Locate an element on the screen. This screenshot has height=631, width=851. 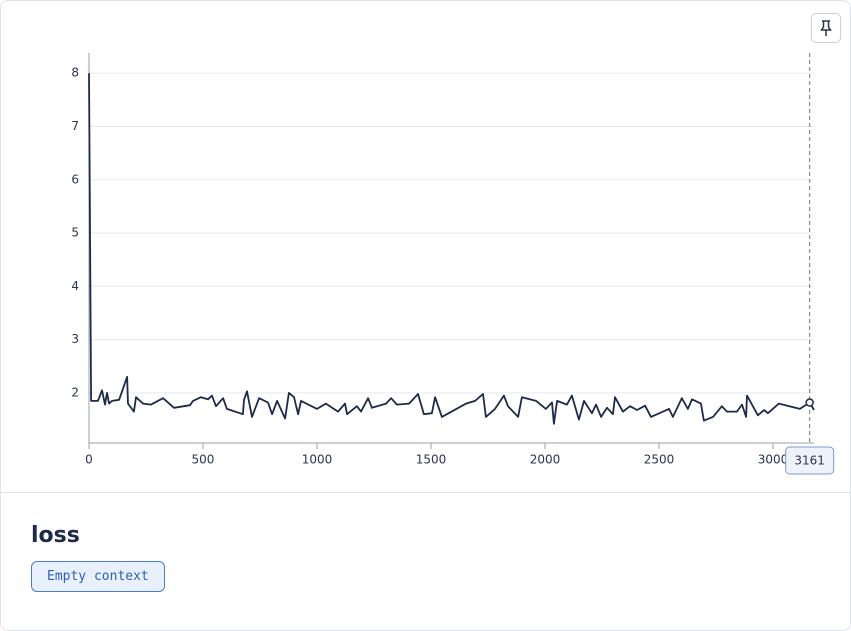
divider is located at coordinates (425, 492).